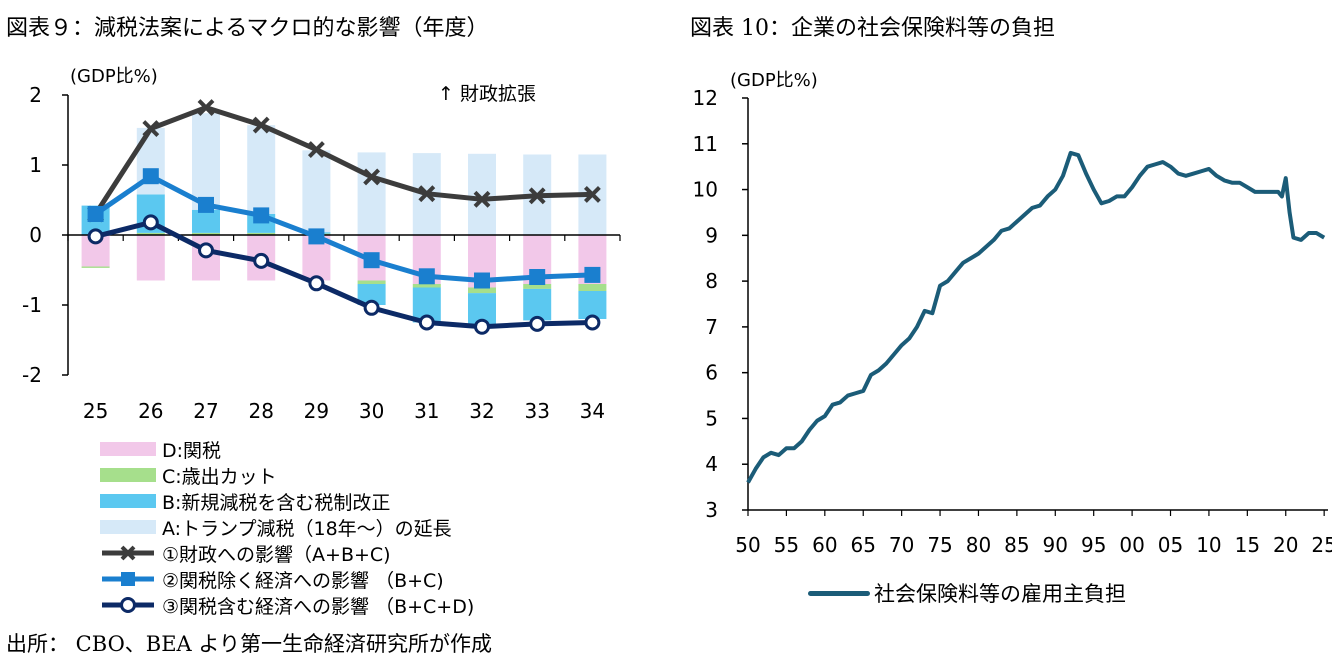  I want to click on series-line-s3, so click(343, 274).